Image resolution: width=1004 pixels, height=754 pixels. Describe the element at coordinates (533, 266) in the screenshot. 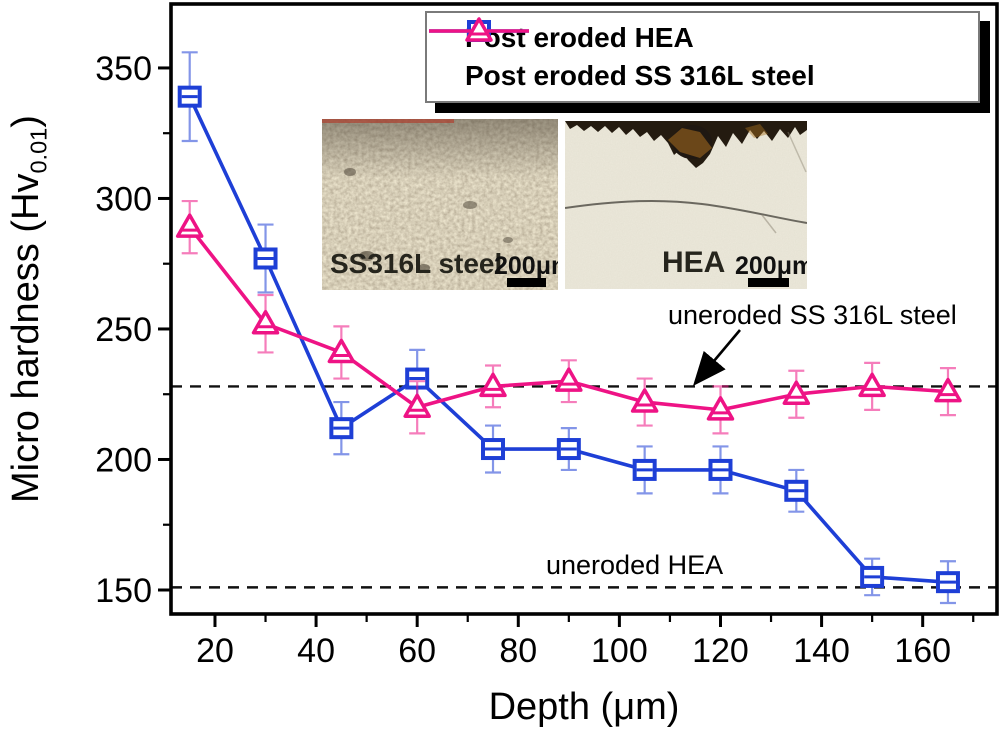

I see `inset-scalebar-label-ss316l: 200μm` at that location.